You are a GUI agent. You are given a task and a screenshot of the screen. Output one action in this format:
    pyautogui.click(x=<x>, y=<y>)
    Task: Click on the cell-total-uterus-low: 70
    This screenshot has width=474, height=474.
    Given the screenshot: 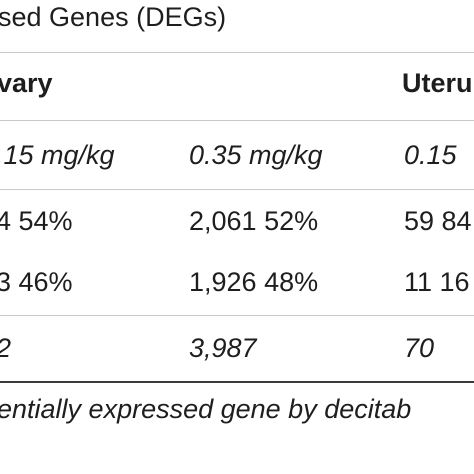 What is the action you would take?
    pyautogui.click(x=419, y=348)
    